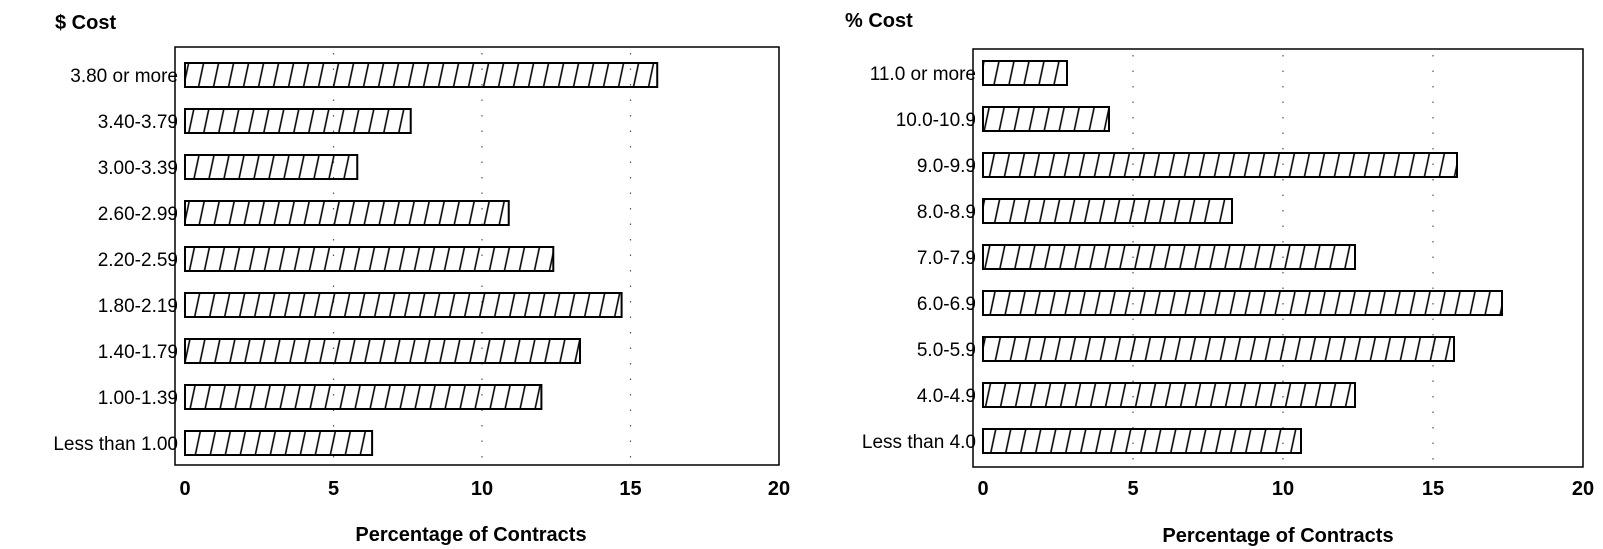 Image resolution: width=1603 pixels, height=549 pixels. I want to click on category-label: 11.0 or more, so click(923, 74).